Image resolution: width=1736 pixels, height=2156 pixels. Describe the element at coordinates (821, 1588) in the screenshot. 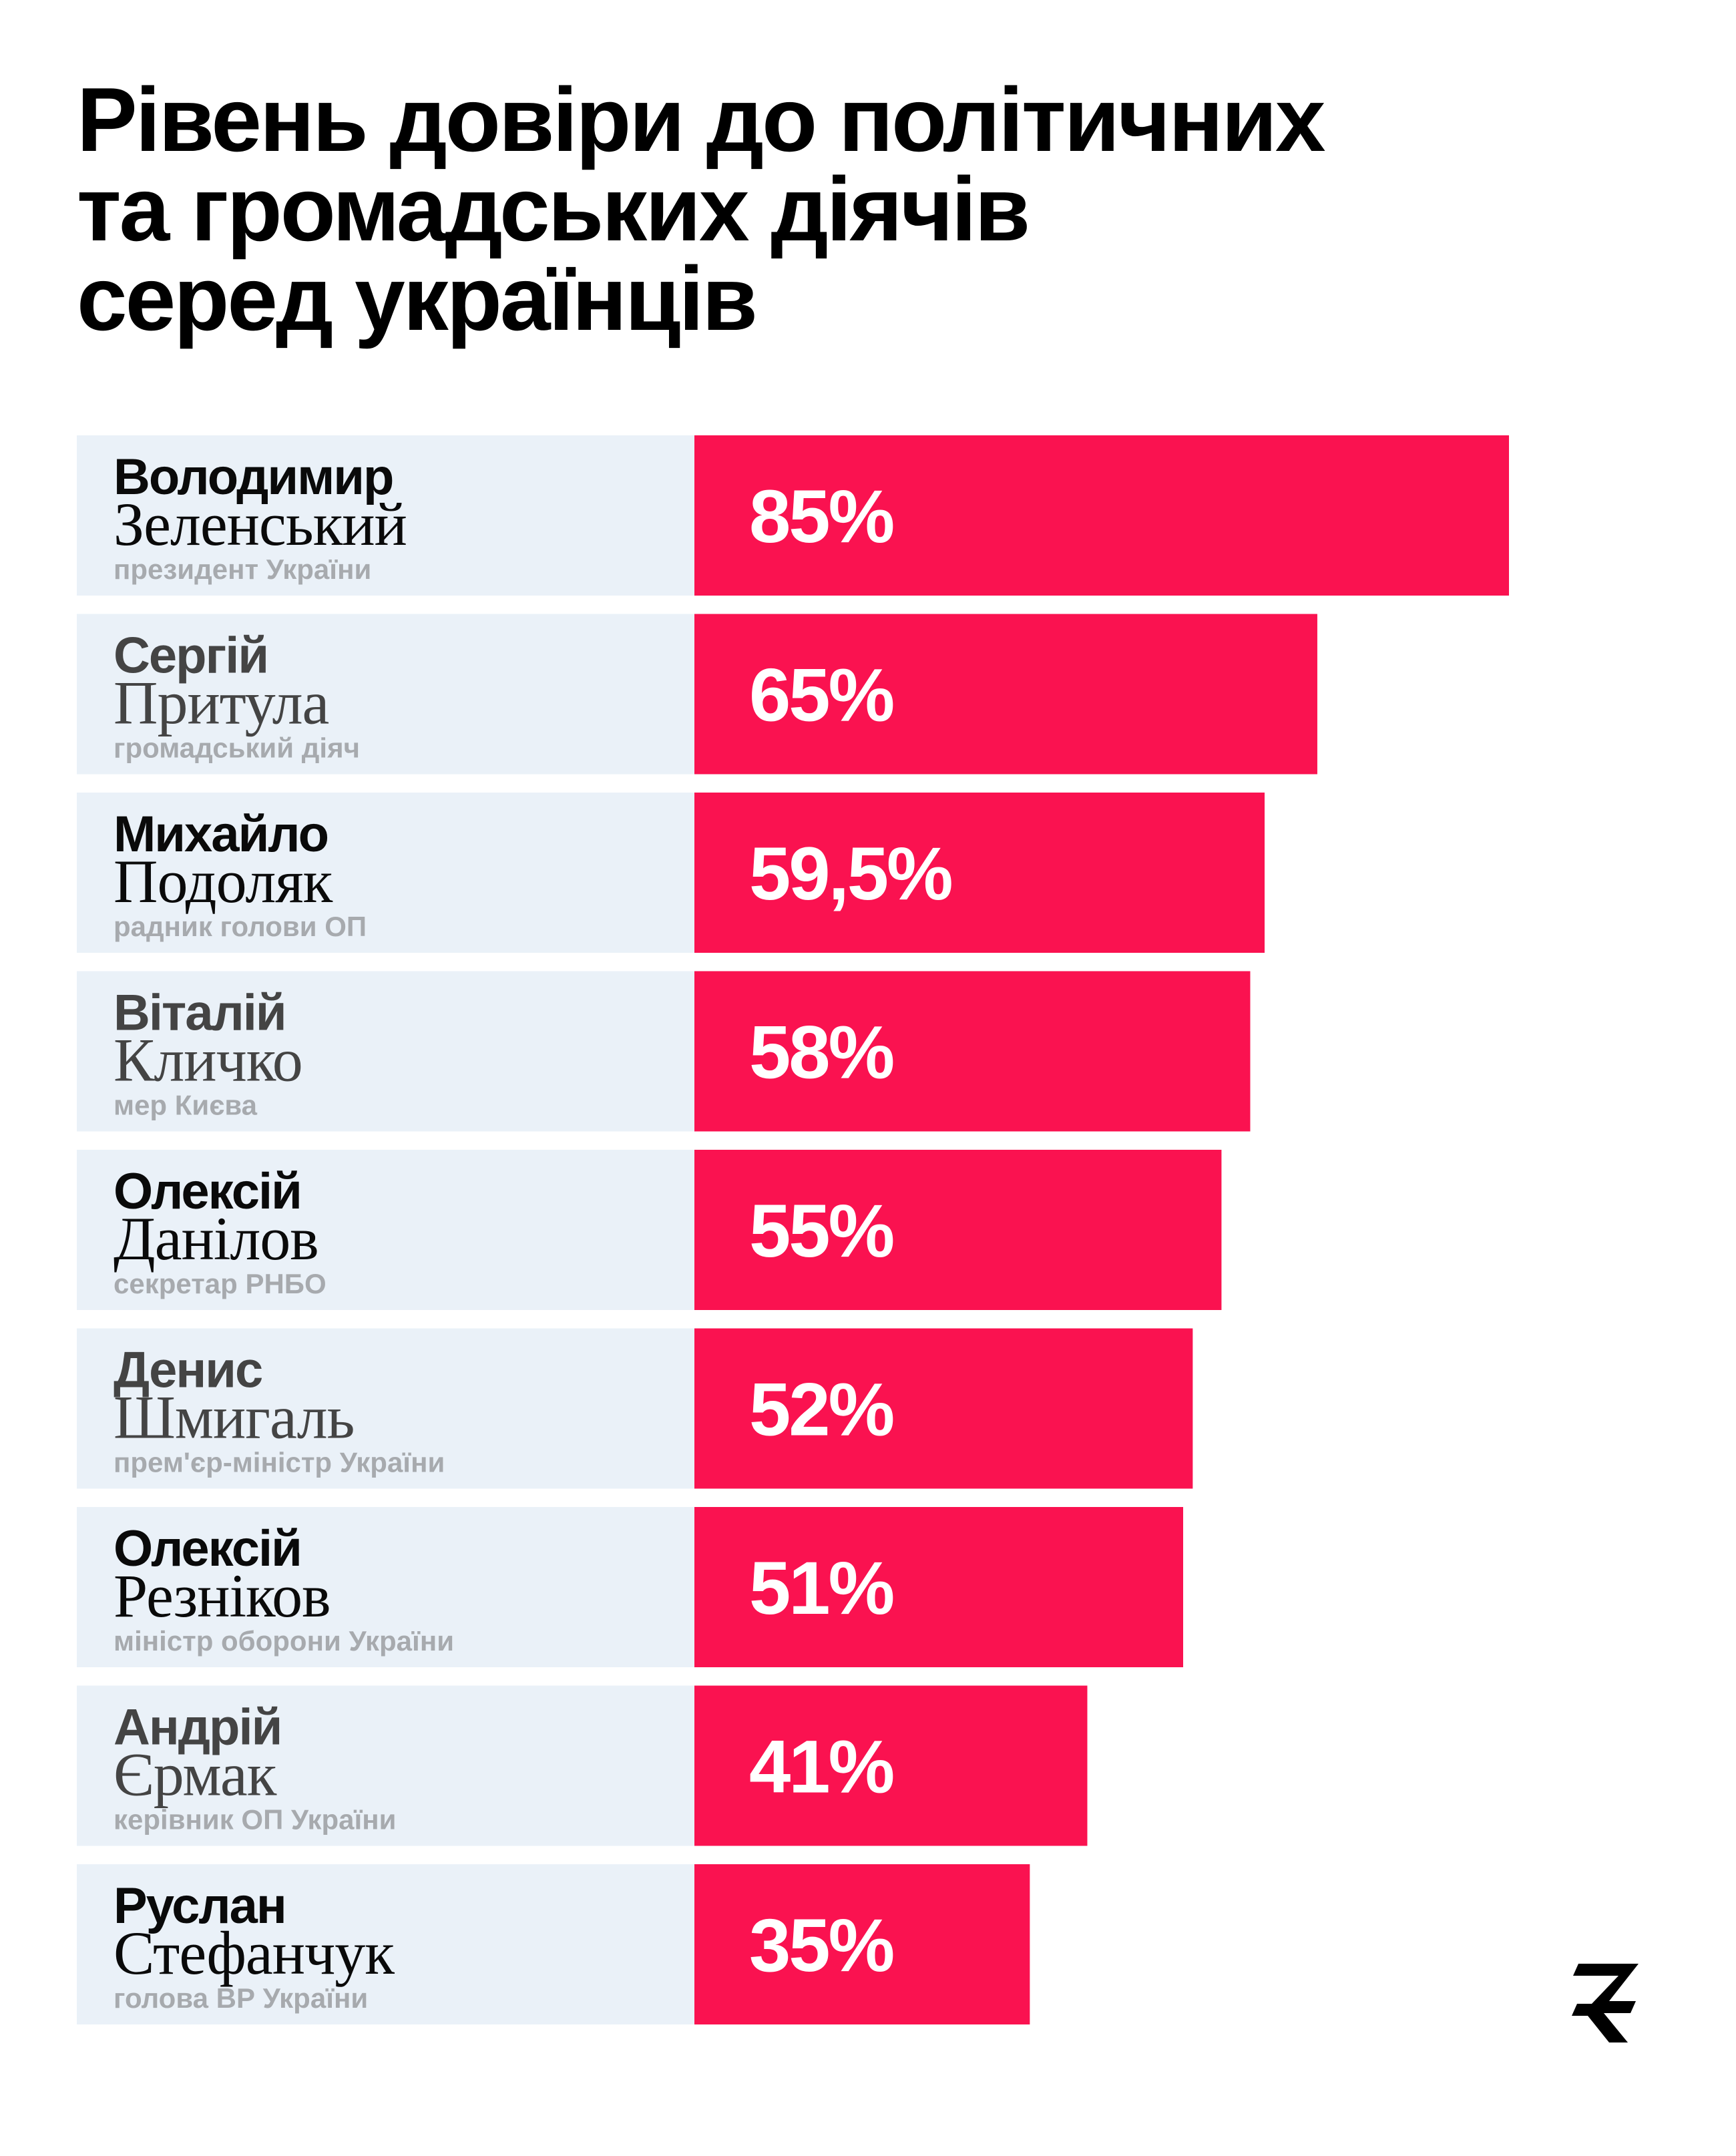

I see `data-label: 51%` at that location.